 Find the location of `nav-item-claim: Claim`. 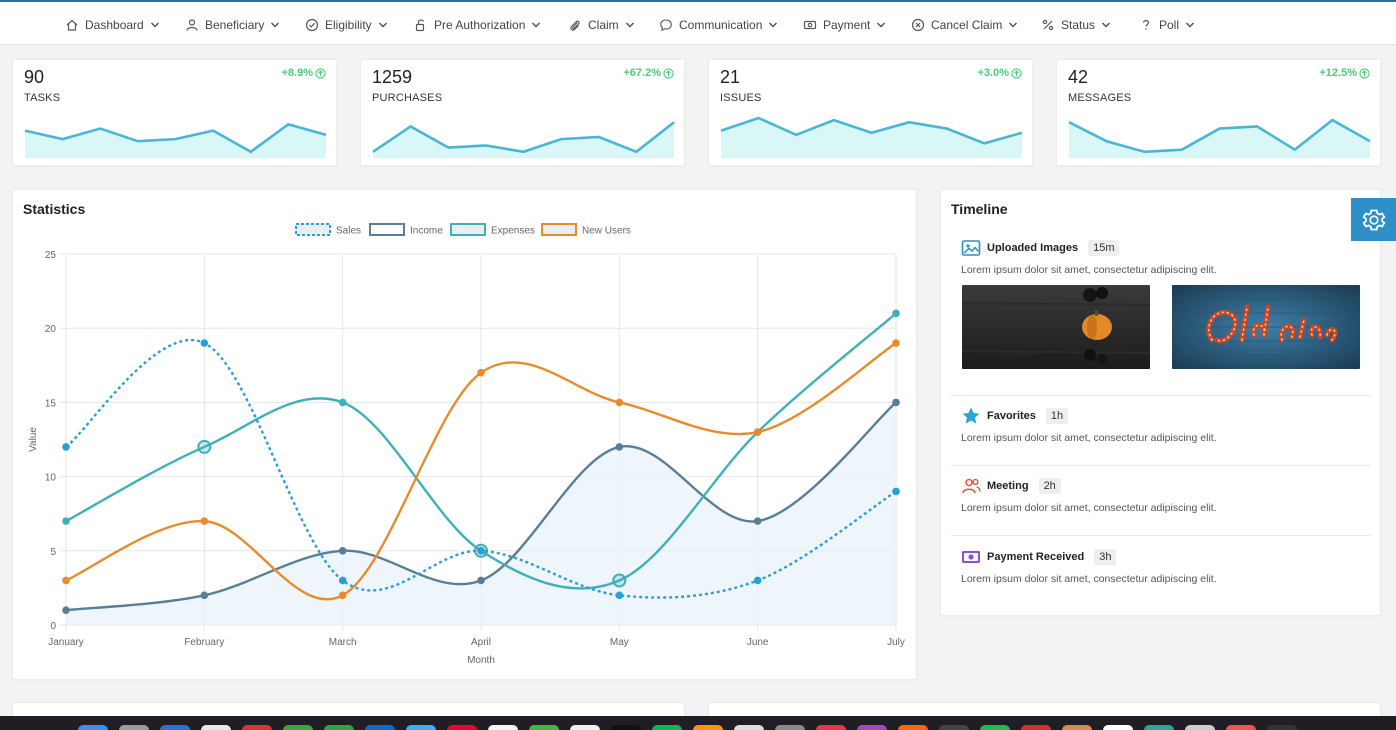

nav-item-claim: Claim is located at coordinates (601, 25).